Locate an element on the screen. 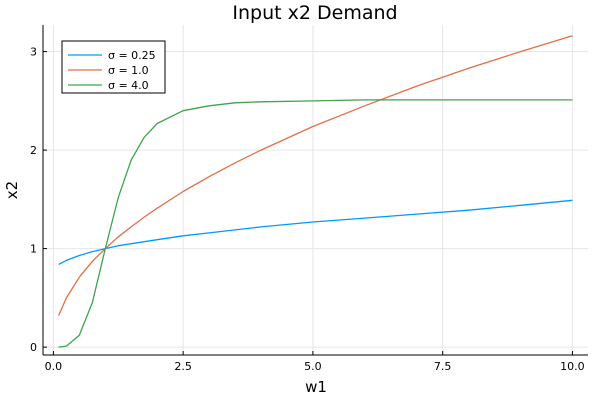  legend-label-2: σ = 1.0 is located at coordinates (128, 70).